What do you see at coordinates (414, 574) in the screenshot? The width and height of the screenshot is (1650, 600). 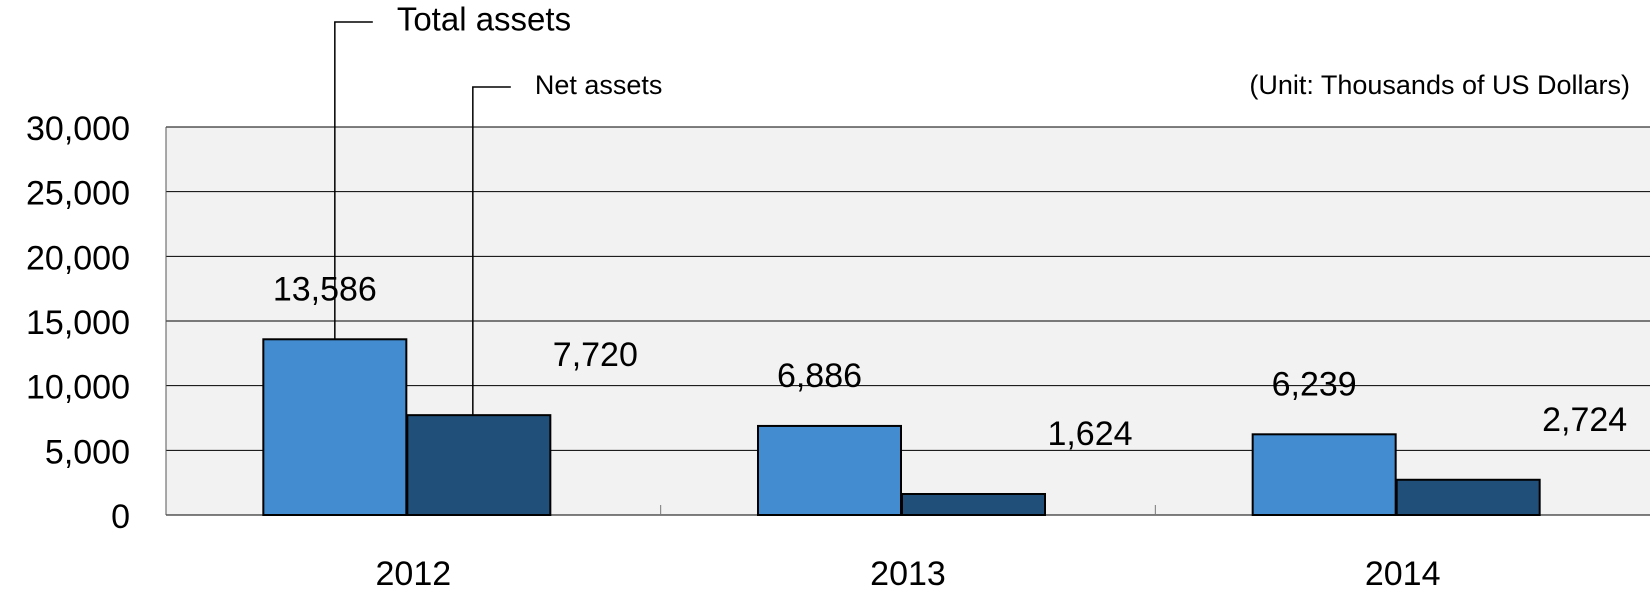 I see `x-tick-label: 2012` at bounding box center [414, 574].